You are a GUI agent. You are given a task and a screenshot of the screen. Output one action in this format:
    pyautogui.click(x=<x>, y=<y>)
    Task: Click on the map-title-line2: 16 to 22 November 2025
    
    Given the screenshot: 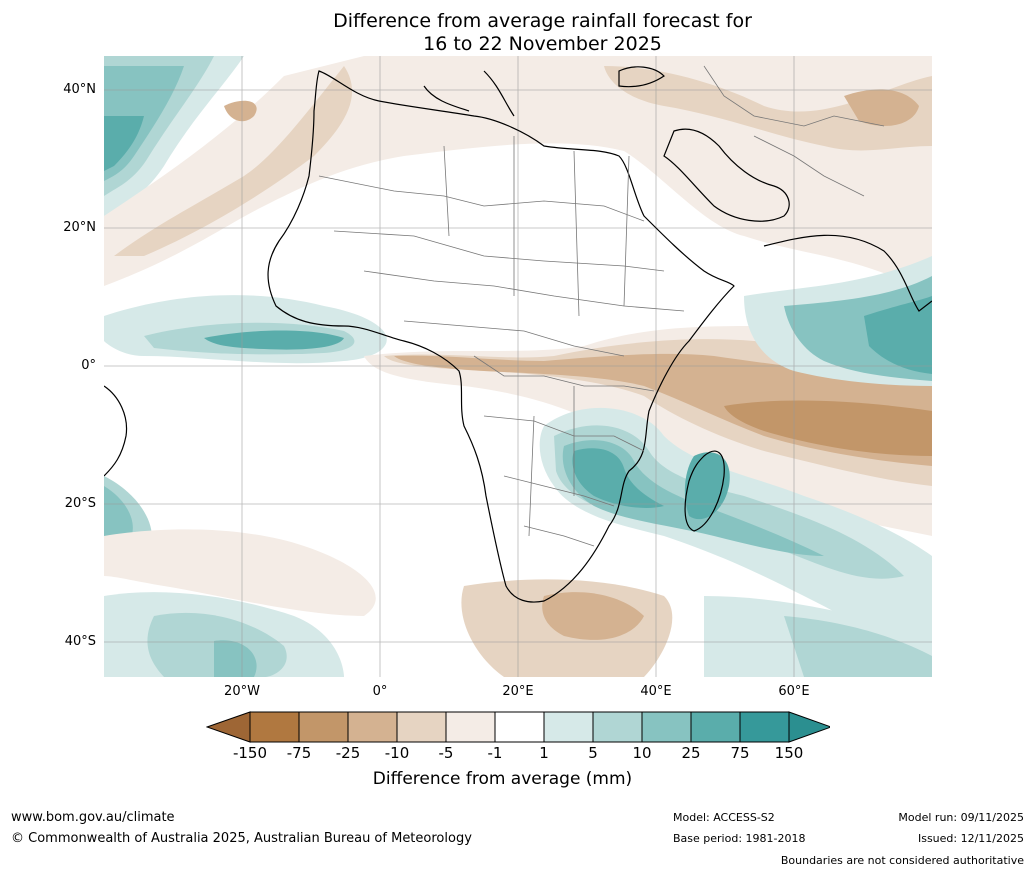 What is the action you would take?
    pyautogui.click(x=542, y=44)
    